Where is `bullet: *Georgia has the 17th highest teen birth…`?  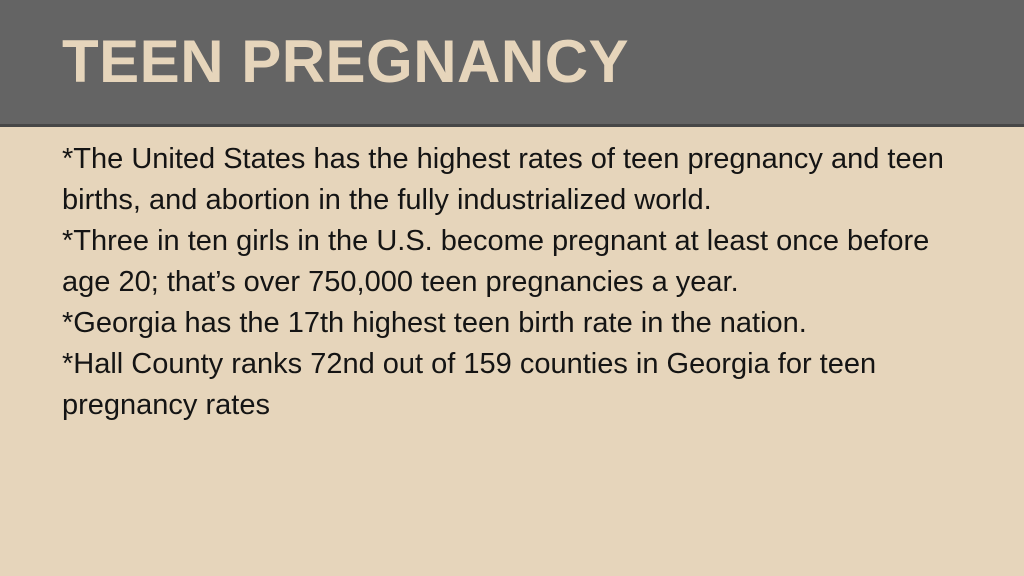 bullet: *Georgia has the 17th highest teen birth… is located at coordinates (434, 323).